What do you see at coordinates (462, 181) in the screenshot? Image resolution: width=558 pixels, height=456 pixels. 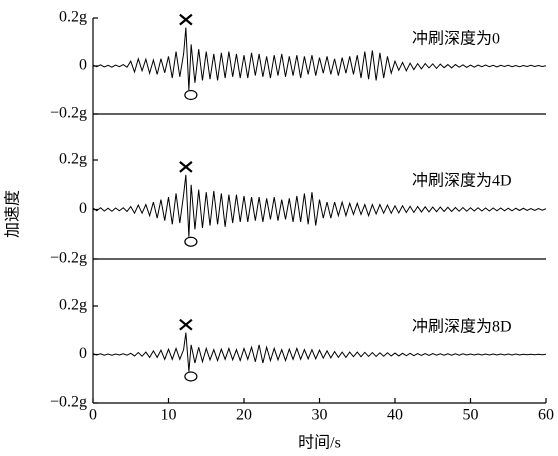 I see `annotation: 冲刷深度为4D` at bounding box center [462, 181].